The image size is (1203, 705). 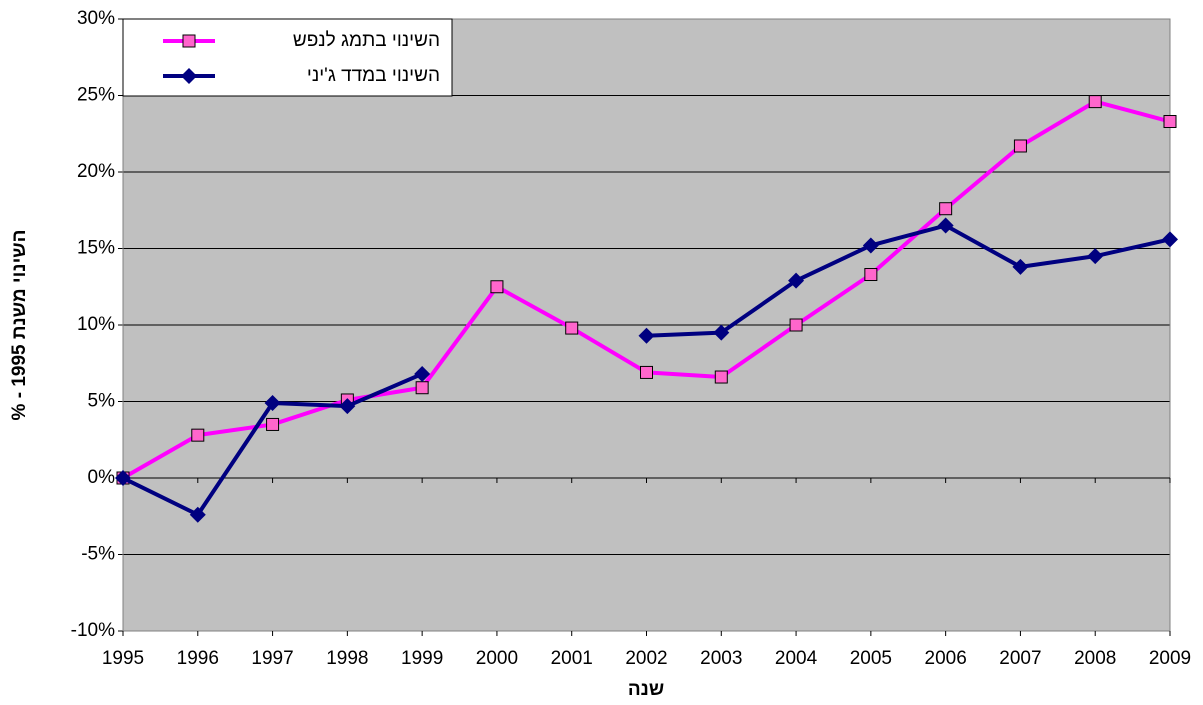 I want to click on x-tick-label: 2003, so click(x=721, y=658).